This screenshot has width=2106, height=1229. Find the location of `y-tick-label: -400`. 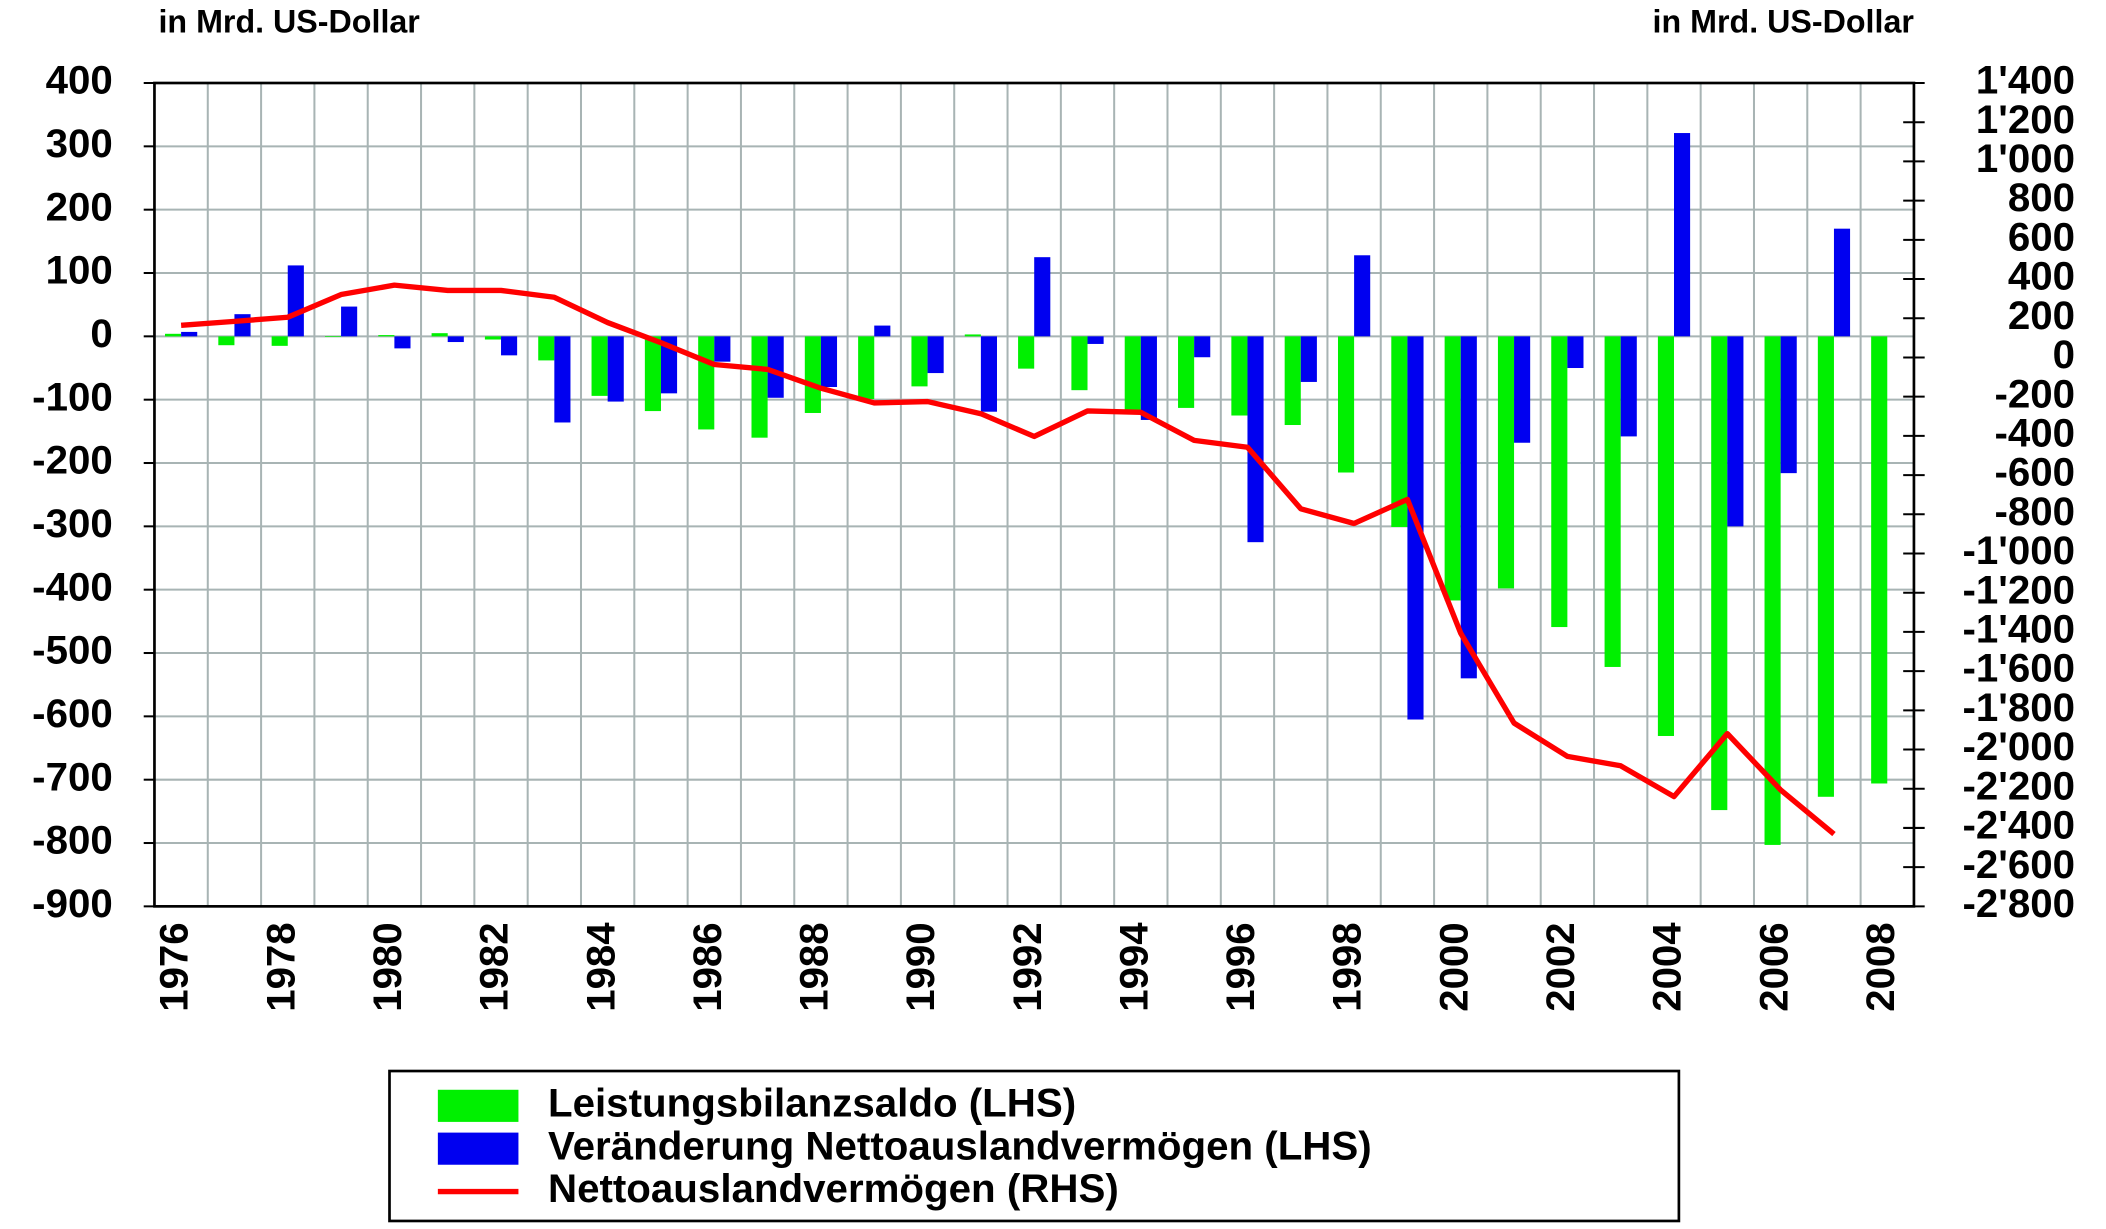

y-tick-label: -400 is located at coordinates (72, 586).